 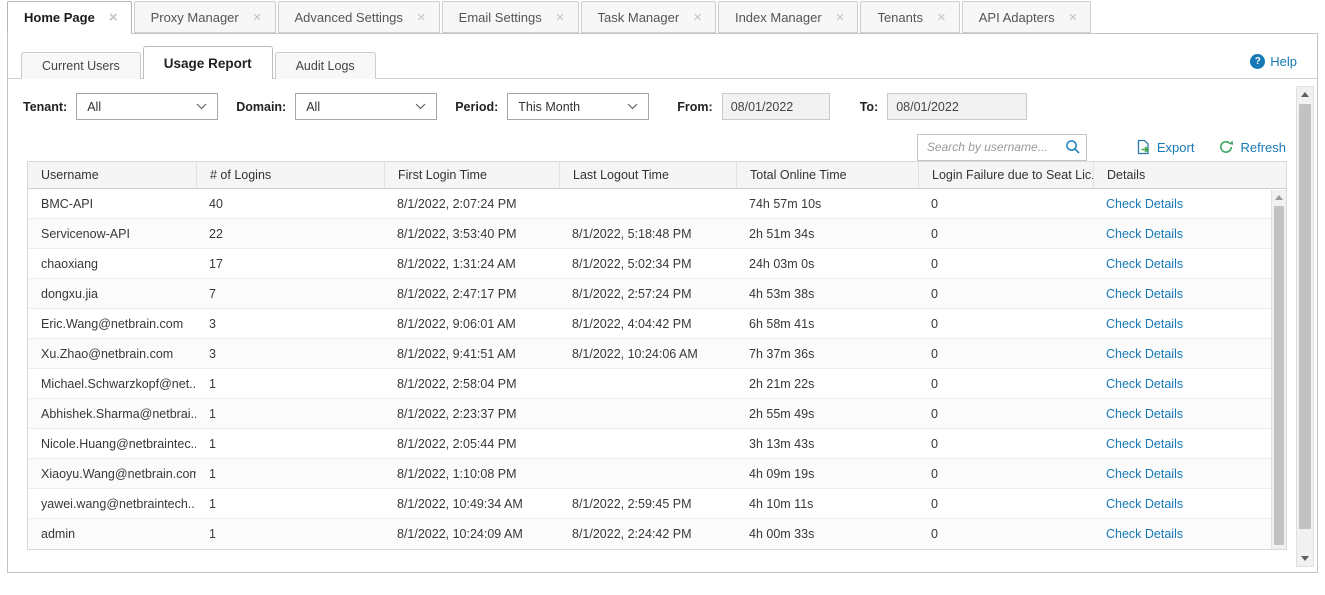 What do you see at coordinates (358, 17) in the screenshot?
I see `window-tab-advanced-settings: Advanced Settings ×` at bounding box center [358, 17].